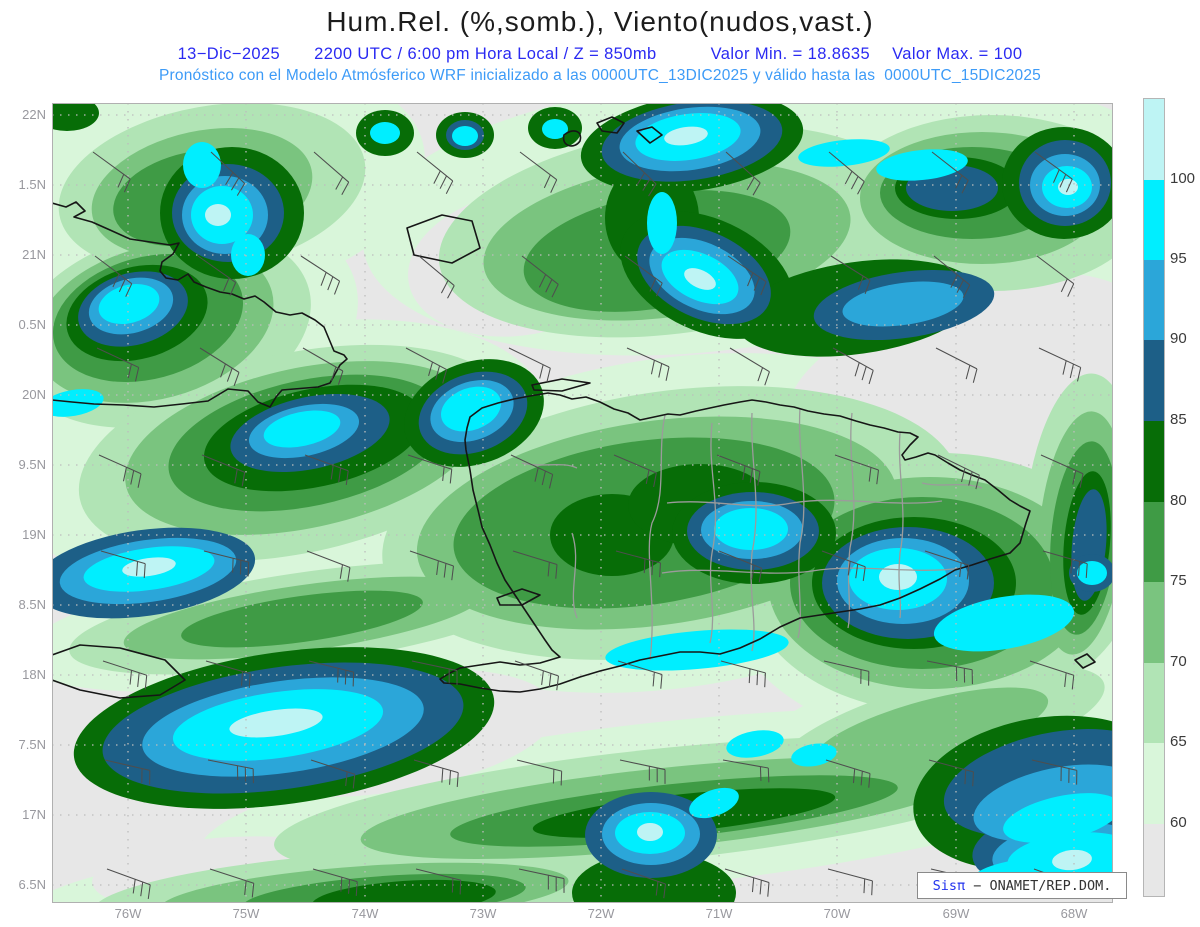 This screenshot has width=1200, height=927. I want to click on lat-tick-label: 19N, so click(34, 534).